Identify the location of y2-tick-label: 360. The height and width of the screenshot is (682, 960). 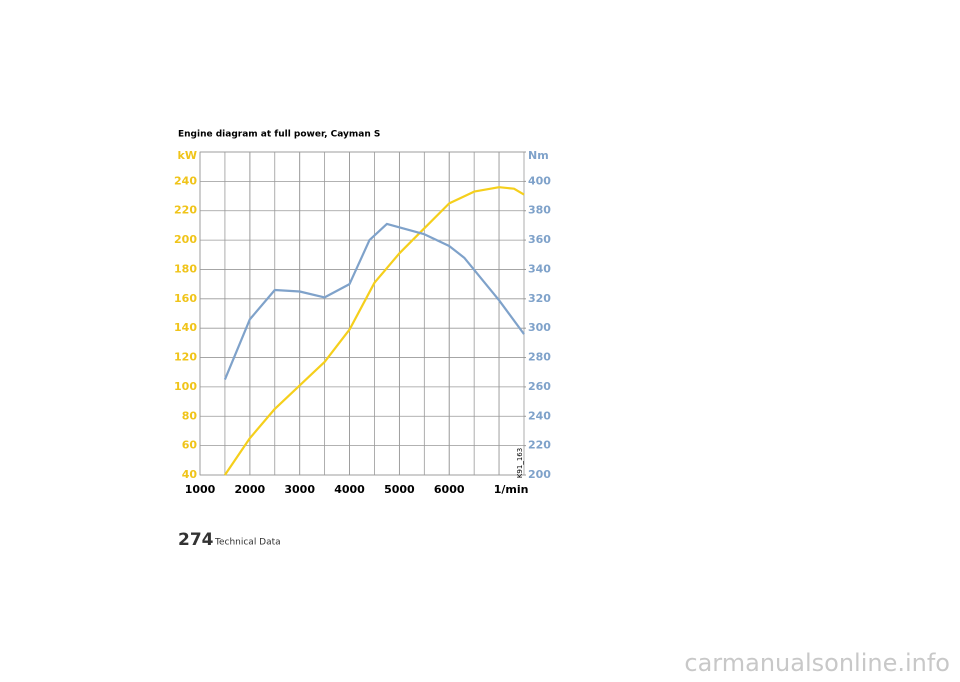
(539, 239).